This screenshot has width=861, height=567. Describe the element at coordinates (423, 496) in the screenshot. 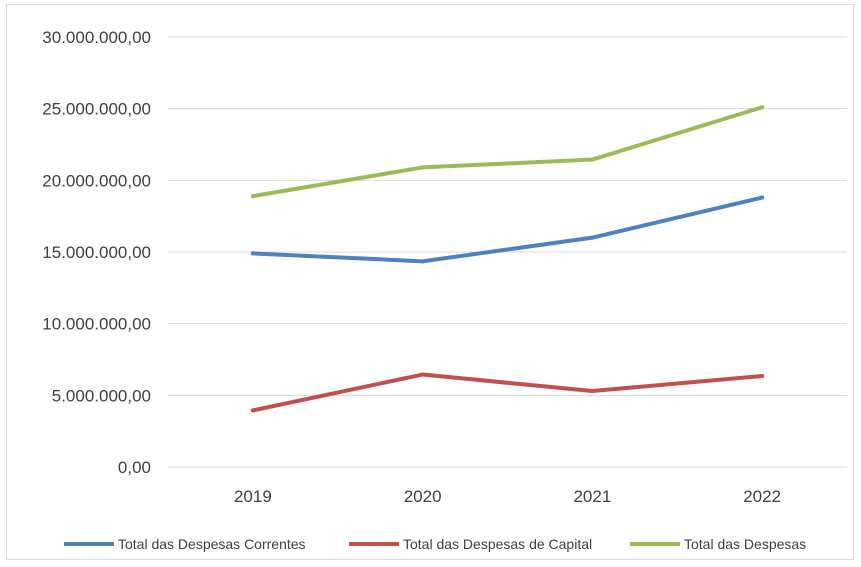

I see `x-tick-label: 2020` at that location.